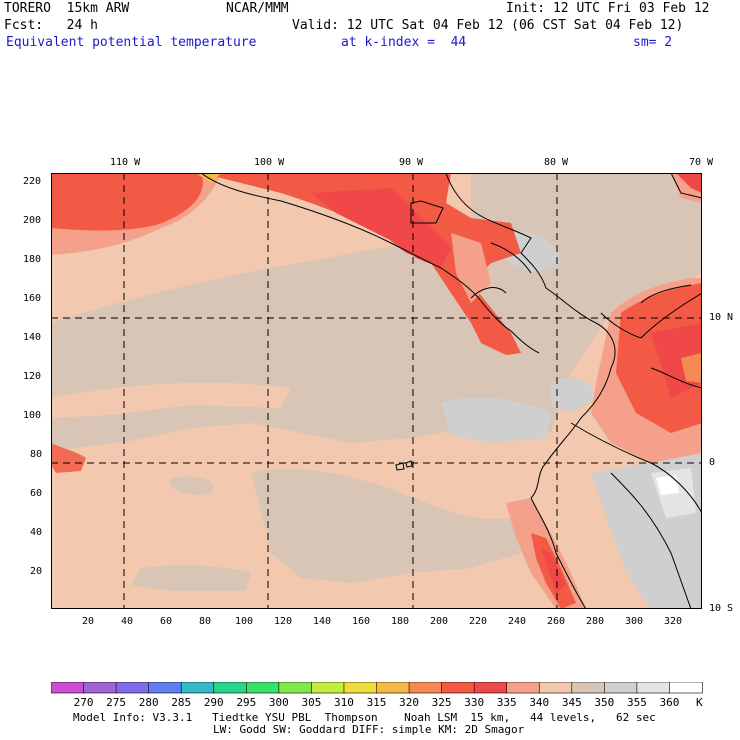 This screenshot has width=740, height=740. Describe the element at coordinates (214, 702) in the screenshot. I see `colorbar-label: 290` at that location.